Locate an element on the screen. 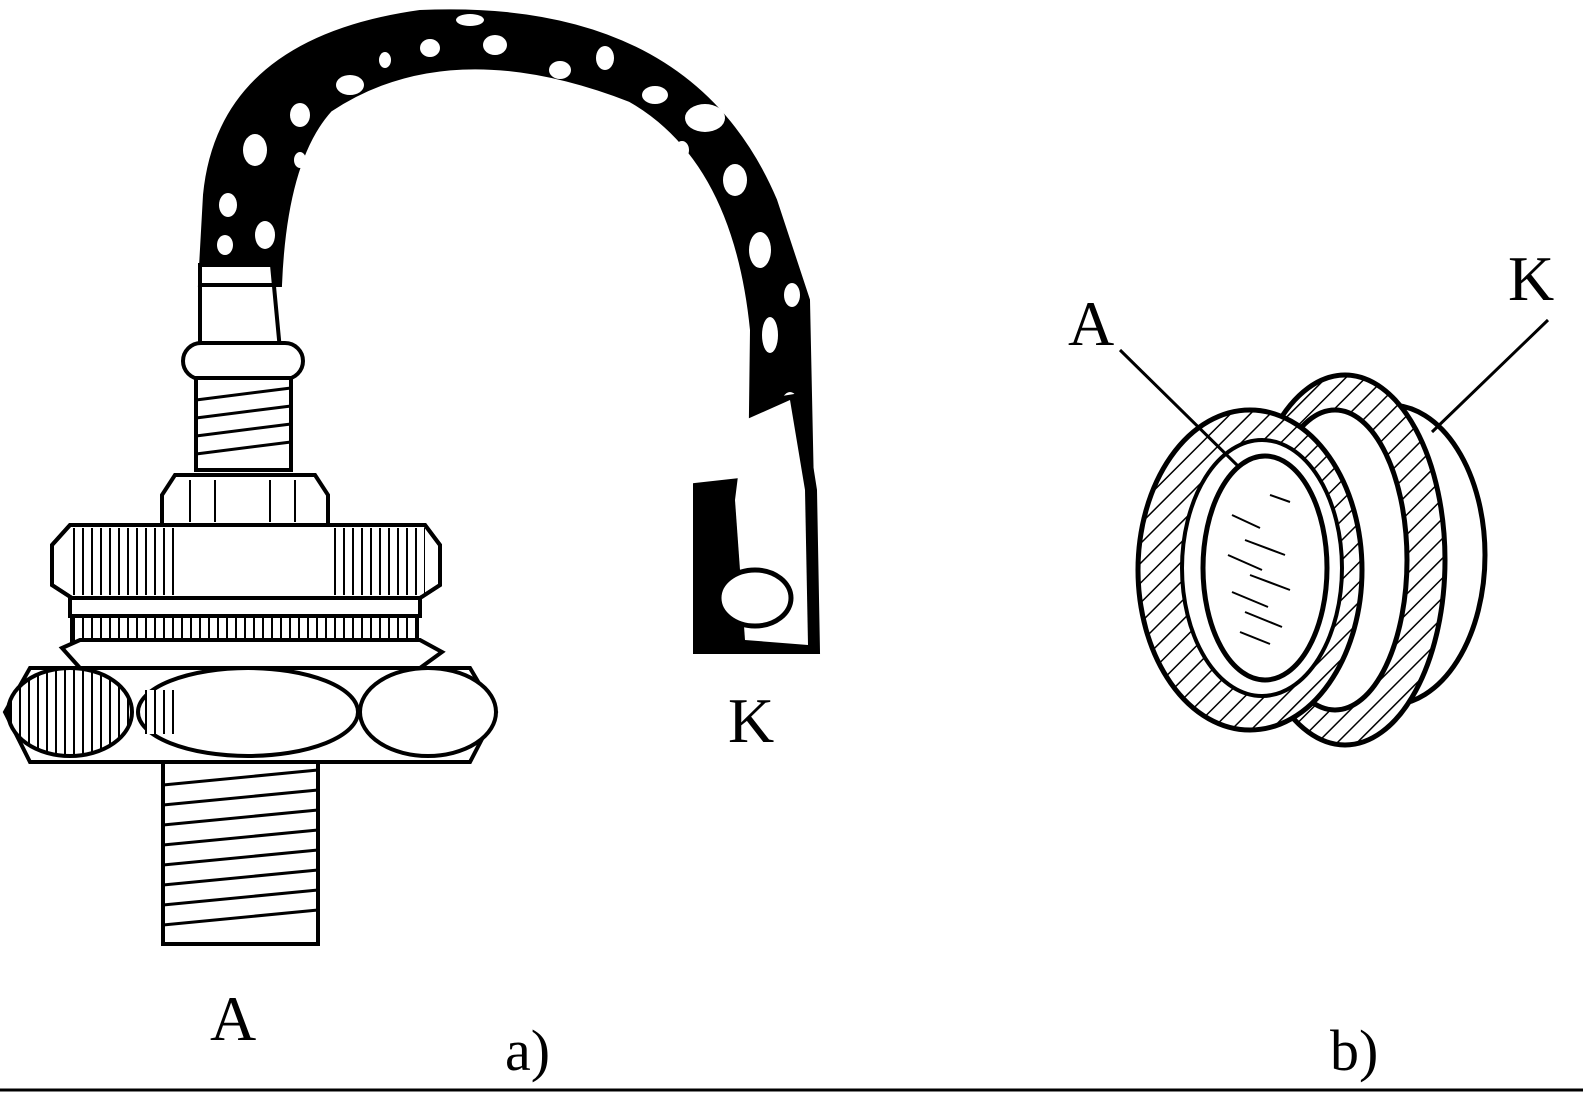 Image resolution: width=1583 pixels, height=1101 pixels. diode-body-hex is located at coordinates (248, 596).